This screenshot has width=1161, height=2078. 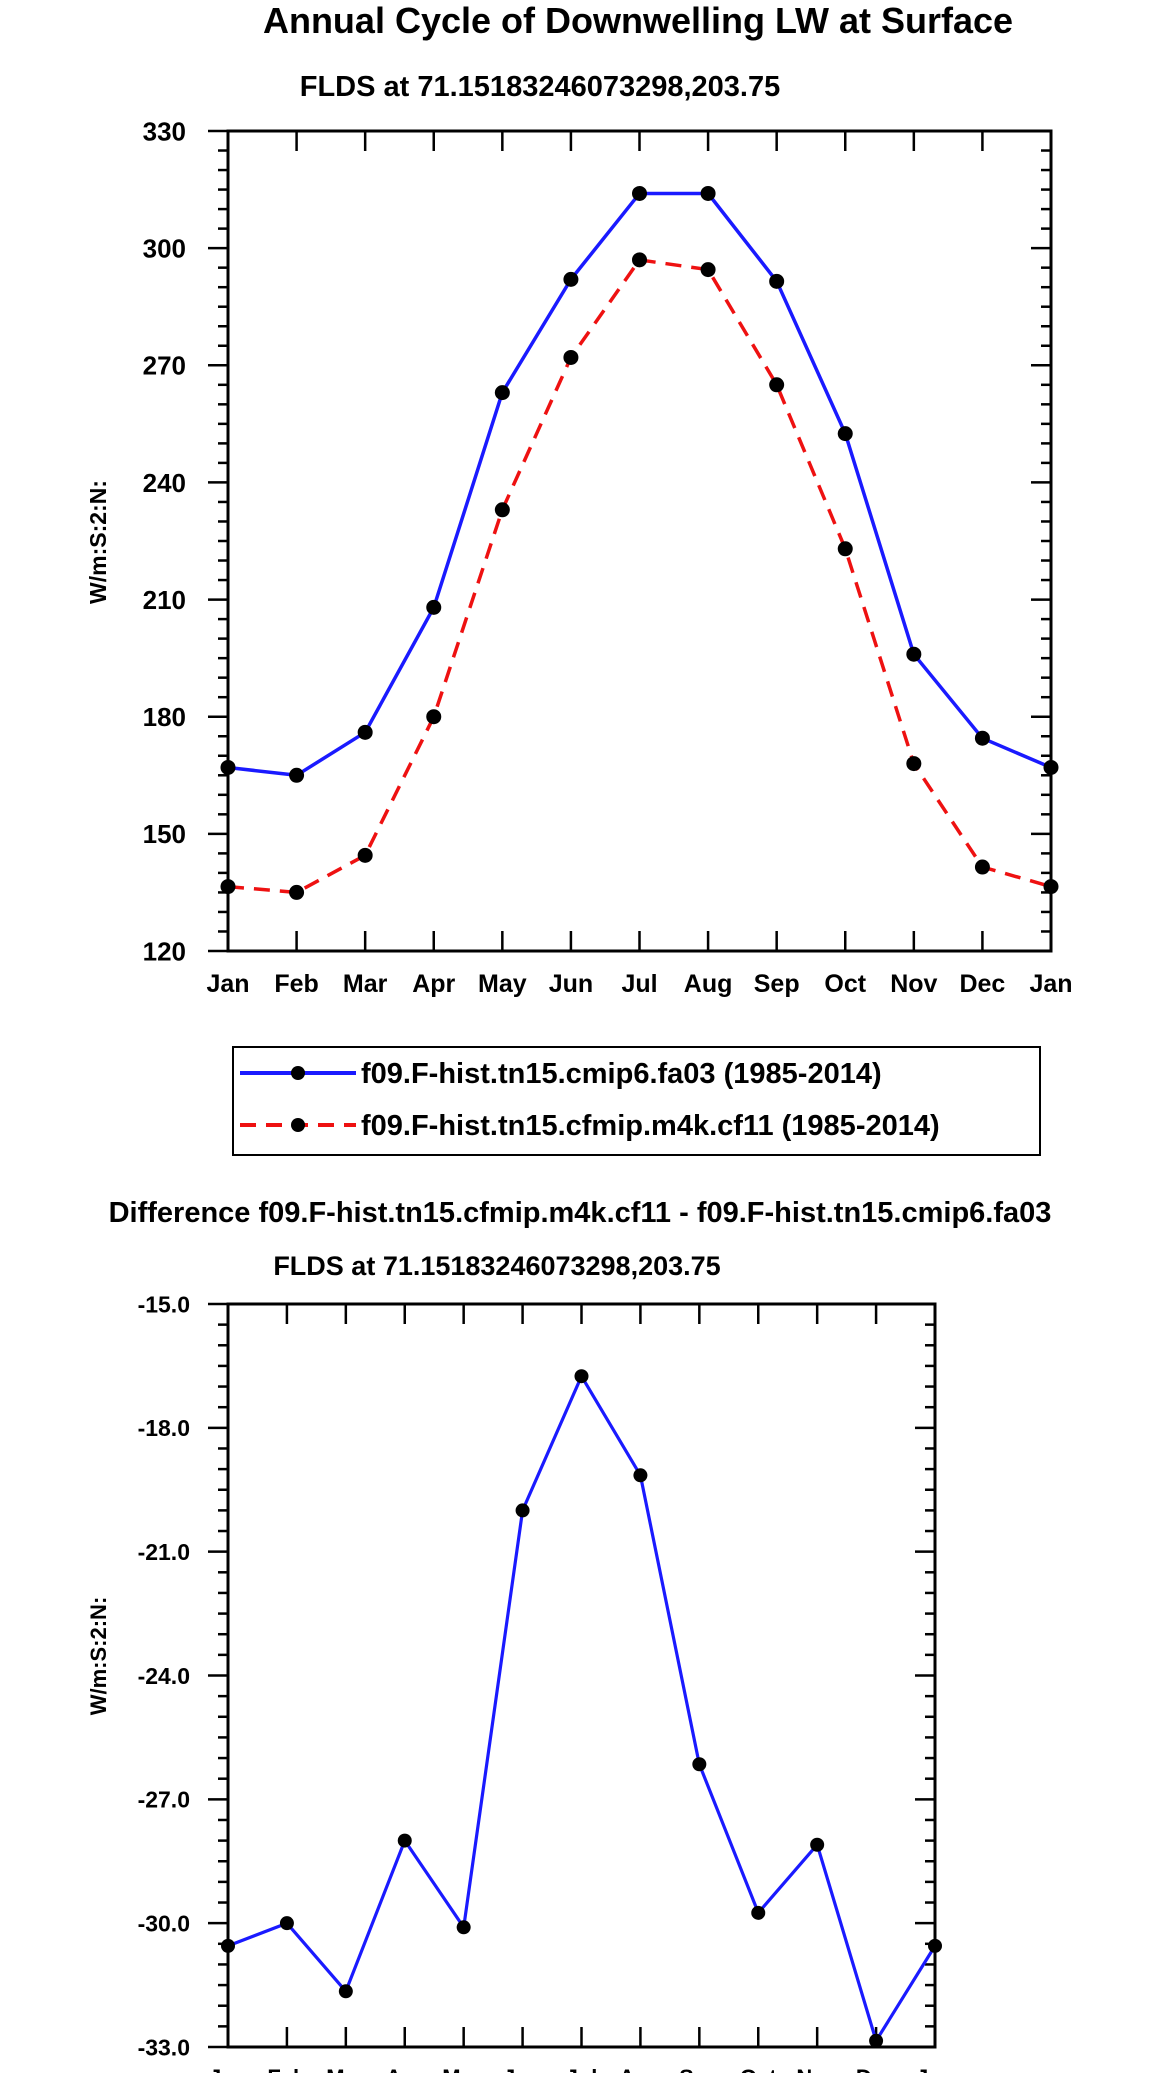 What do you see at coordinates (164, 131) in the screenshot?
I see `y-tick-label: 330` at bounding box center [164, 131].